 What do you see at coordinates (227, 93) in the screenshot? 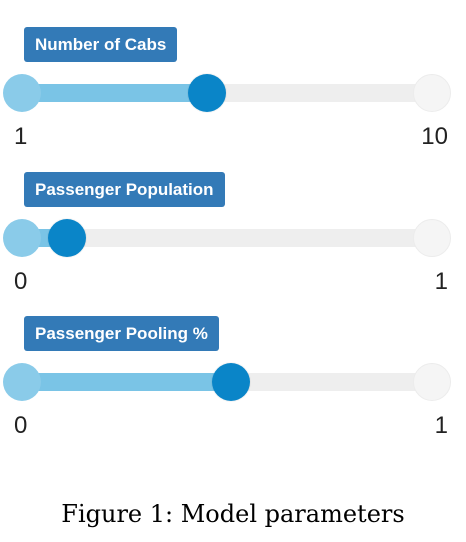
I see `slider-track` at bounding box center [227, 93].